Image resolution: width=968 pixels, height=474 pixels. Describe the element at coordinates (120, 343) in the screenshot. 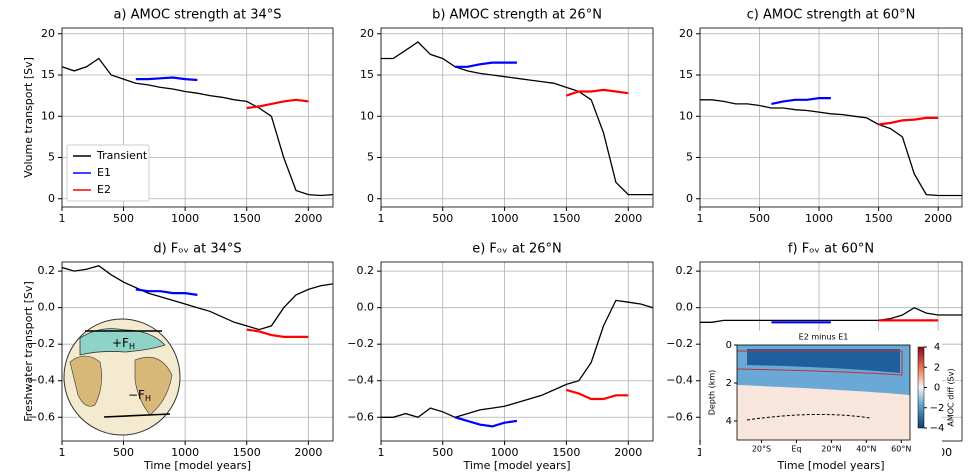

I see `annotation-text: +F` at that location.